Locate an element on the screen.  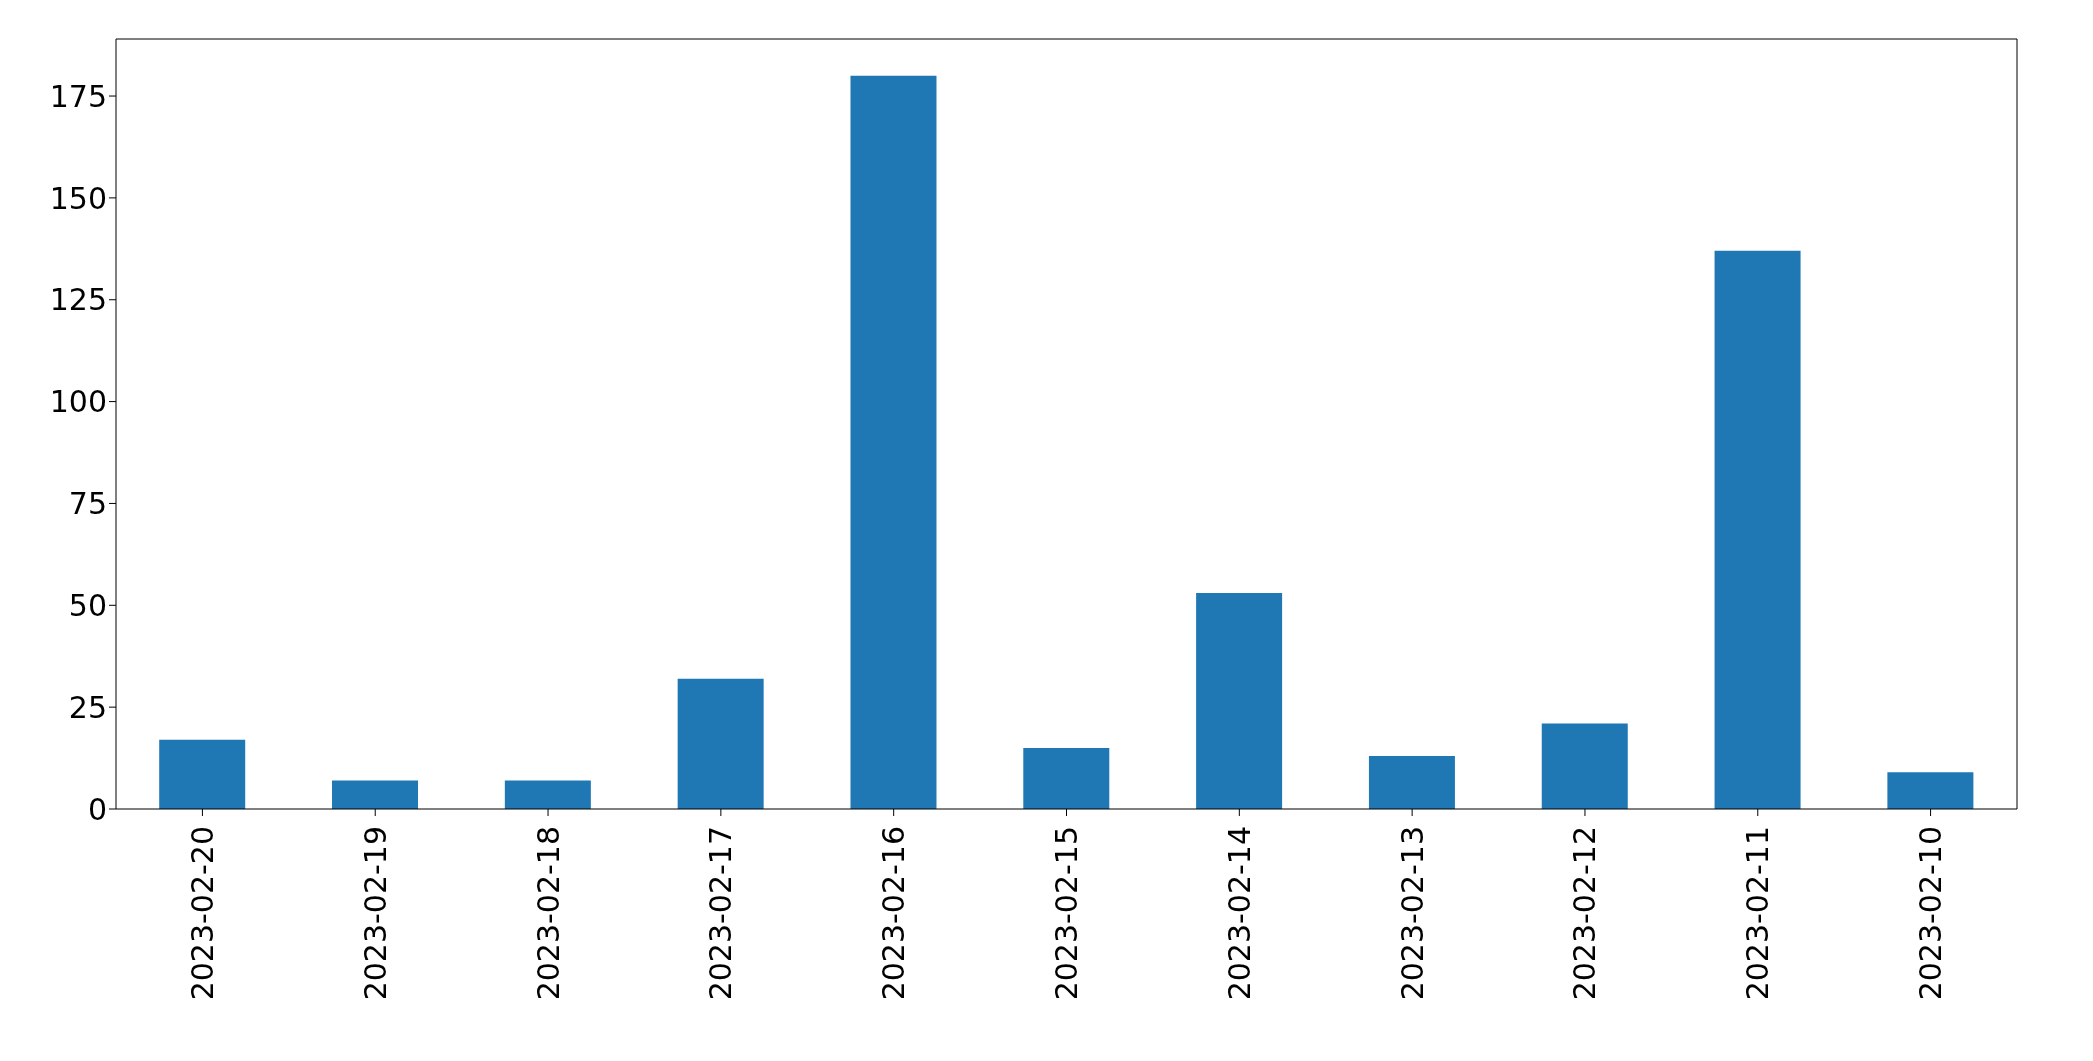
y-tick-label: 100 is located at coordinates (78, 402).